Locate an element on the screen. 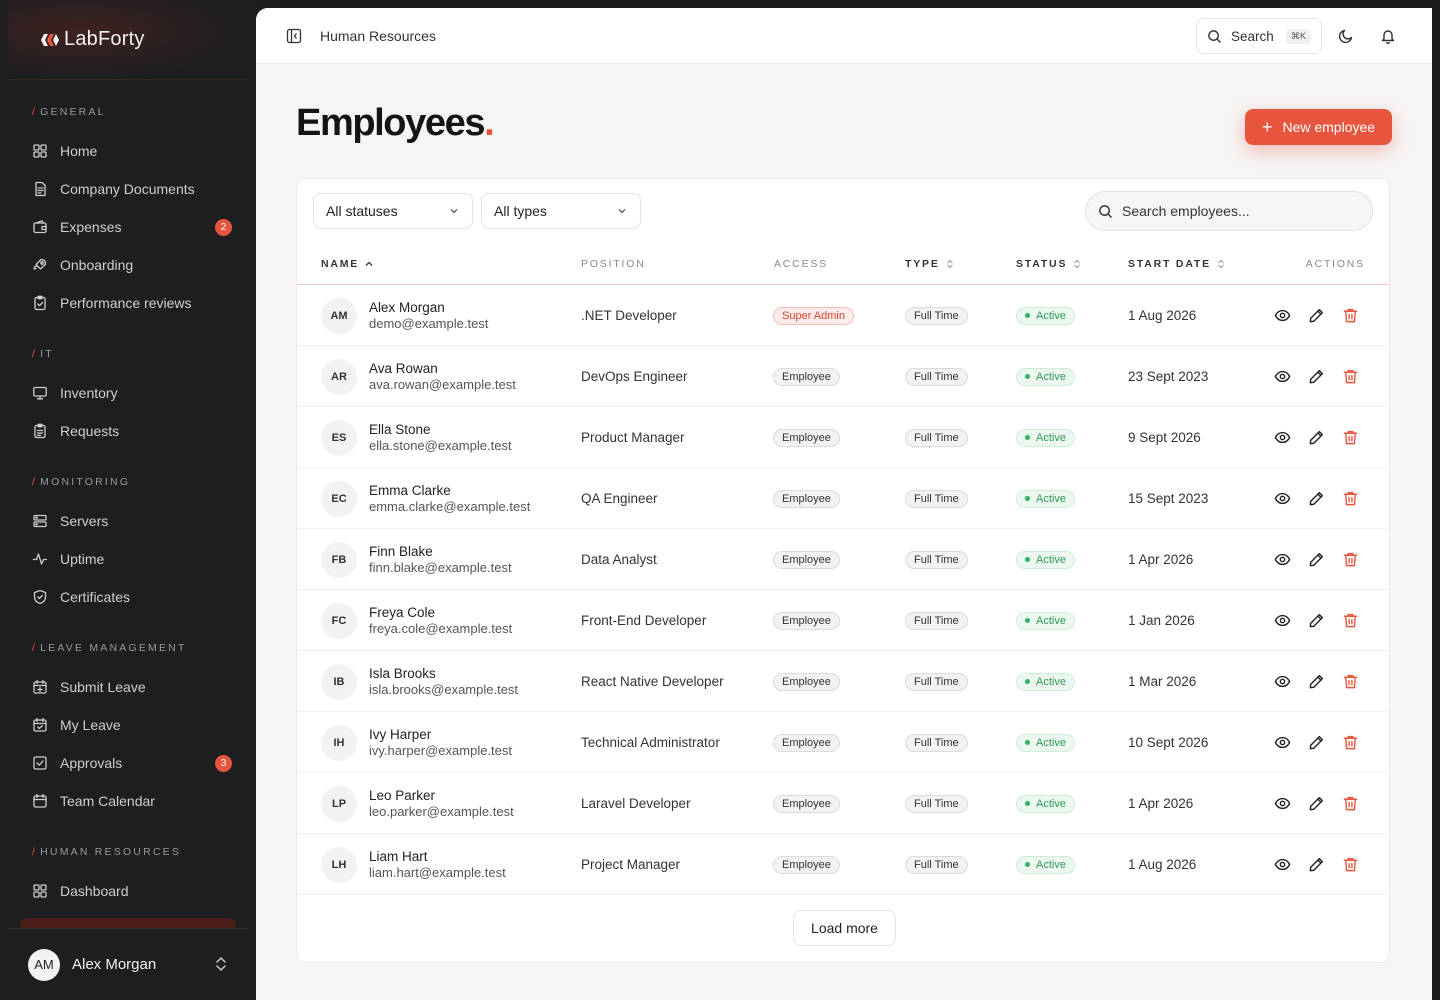 The width and height of the screenshot is (1440, 1000). sidebar-item-servers: Servers is located at coordinates (128, 521).